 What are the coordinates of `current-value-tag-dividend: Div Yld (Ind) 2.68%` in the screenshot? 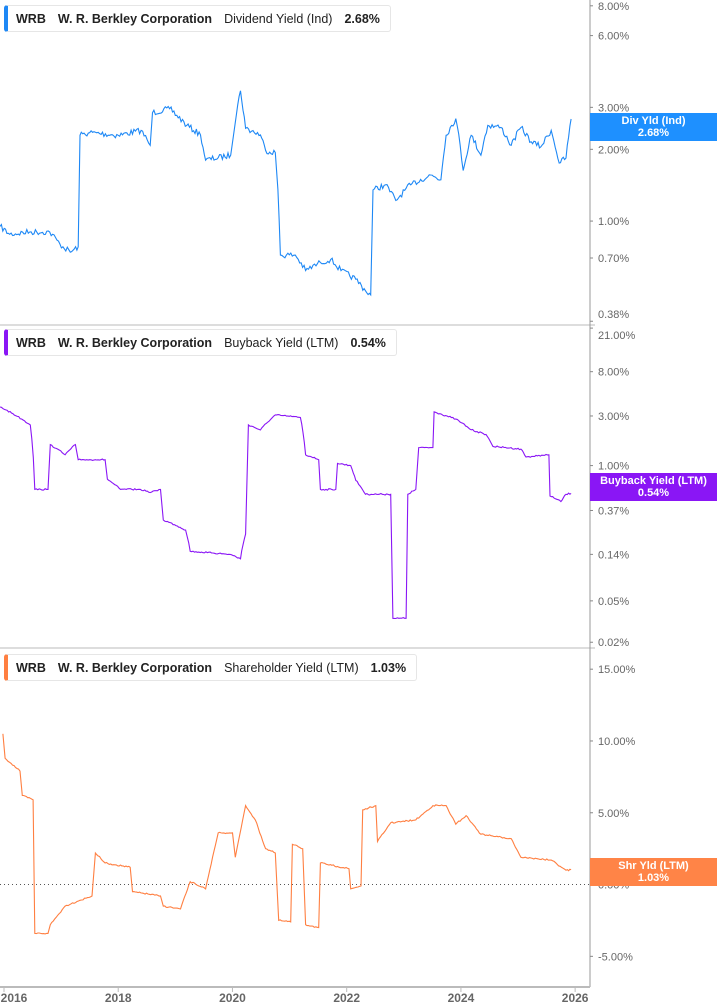 It's located at (653, 127).